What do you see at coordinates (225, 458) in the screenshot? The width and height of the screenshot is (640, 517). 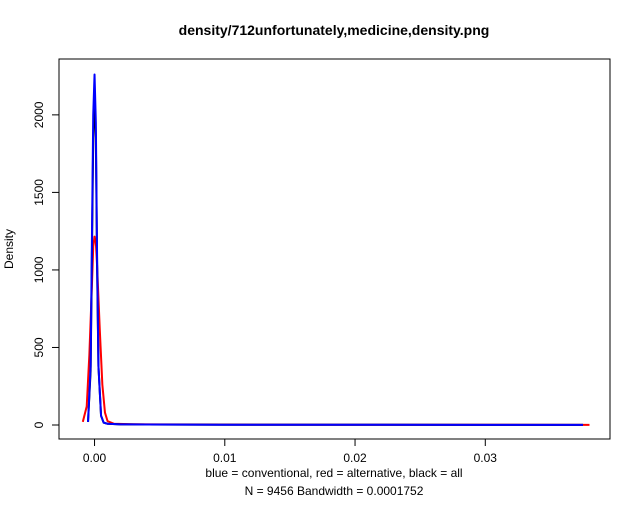 I see `x-tick-label: 0.01` at bounding box center [225, 458].